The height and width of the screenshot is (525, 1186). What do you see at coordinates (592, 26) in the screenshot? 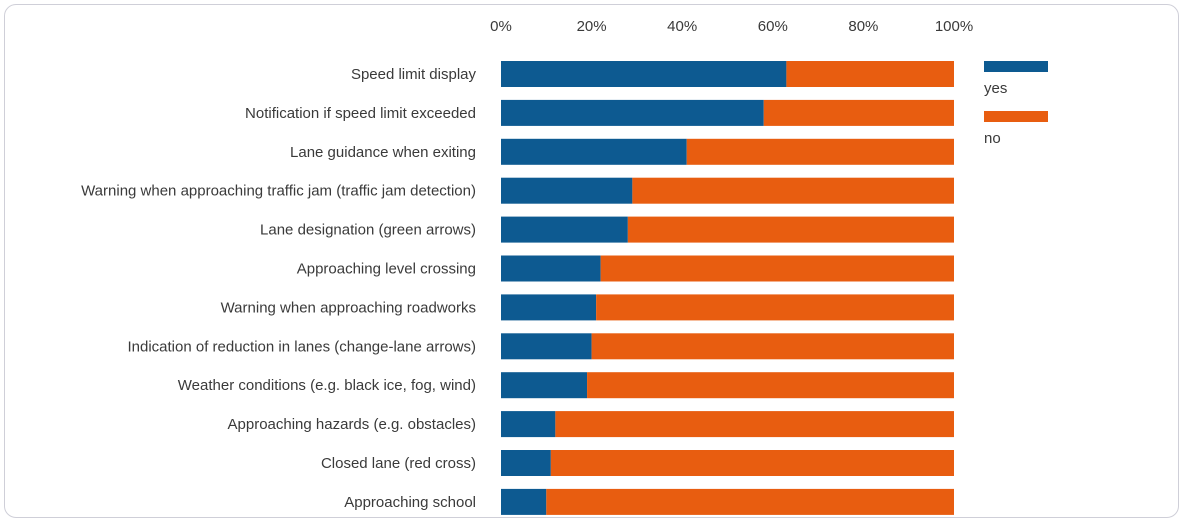
I see `x-tick-label: 20%` at bounding box center [592, 26].